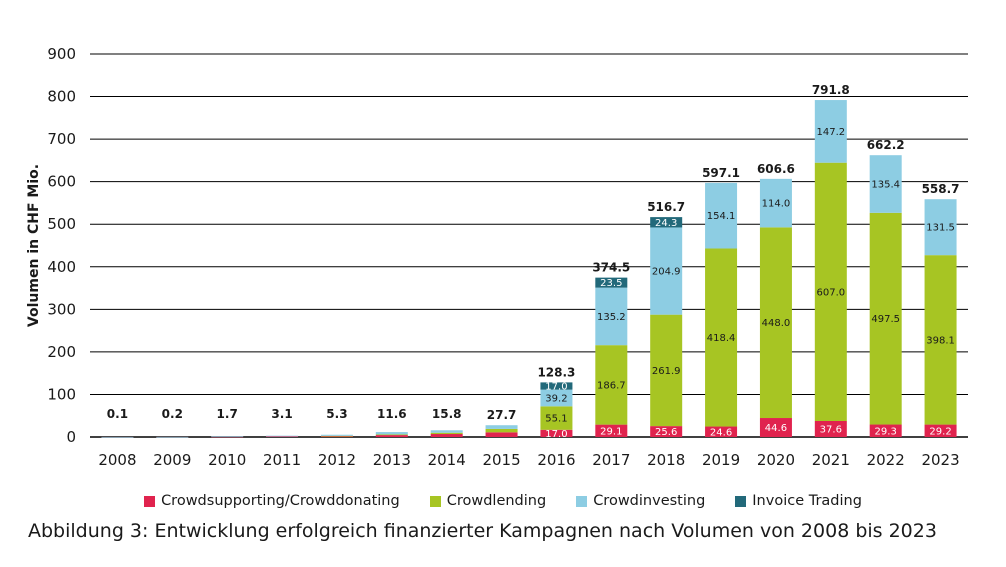 This screenshot has height=567, width=1006. Describe the element at coordinates (336, 414) in the screenshot. I see `bar-total-label: 5.3` at that location.